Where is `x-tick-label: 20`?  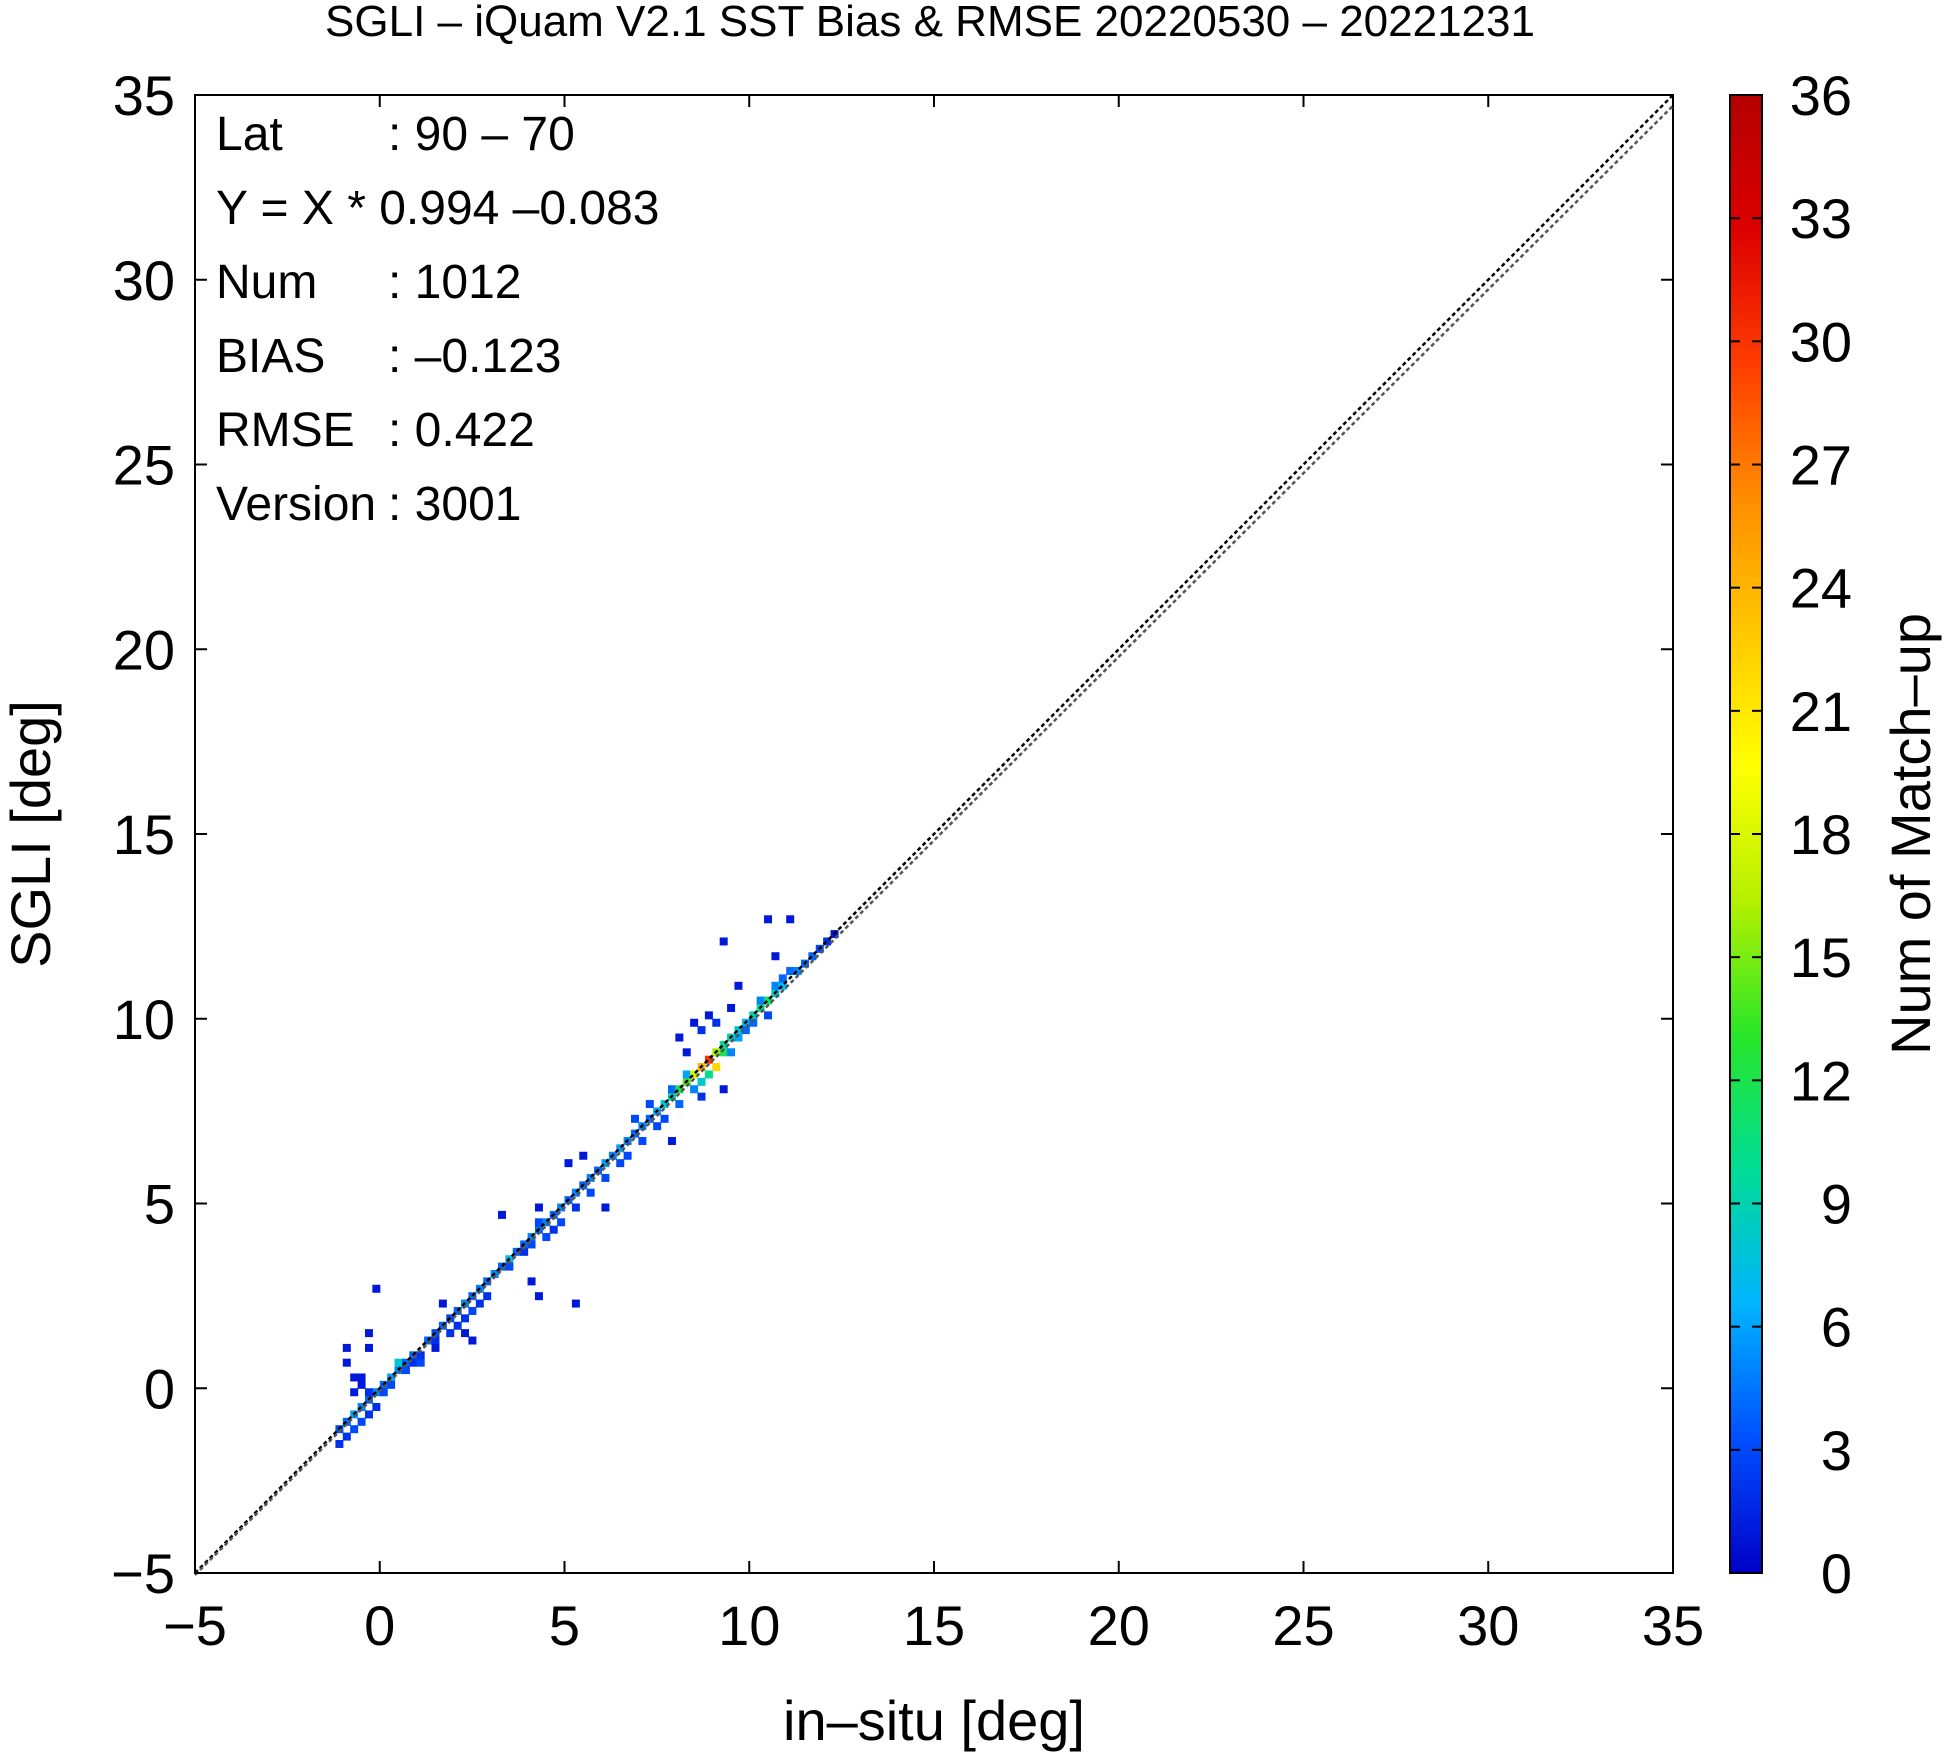
x-tick-label: 20 is located at coordinates (1119, 1625).